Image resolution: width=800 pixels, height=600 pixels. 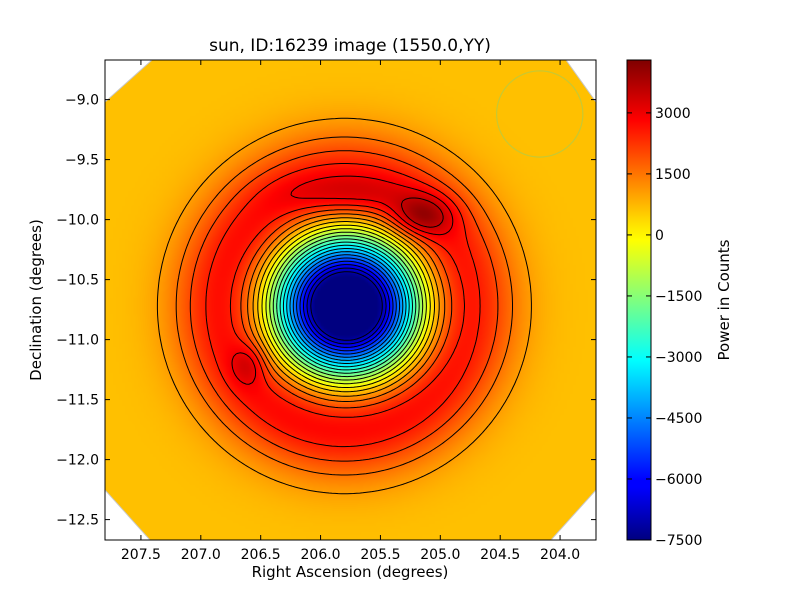 I want to click on y-tick-label: −11.0, so click(x=77, y=341).